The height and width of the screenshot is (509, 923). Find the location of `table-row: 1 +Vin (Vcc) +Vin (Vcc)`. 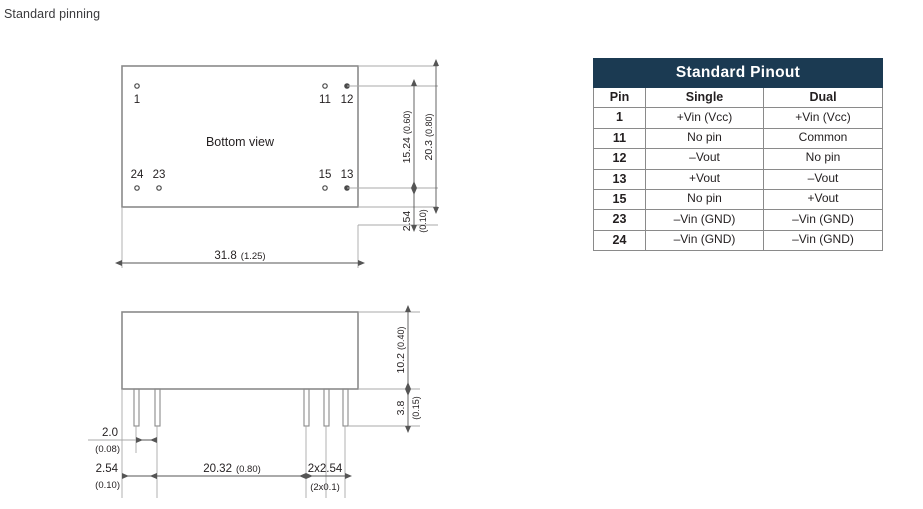

table-row: 1 +Vin (Vcc) +Vin (Vcc) is located at coordinates (738, 118).